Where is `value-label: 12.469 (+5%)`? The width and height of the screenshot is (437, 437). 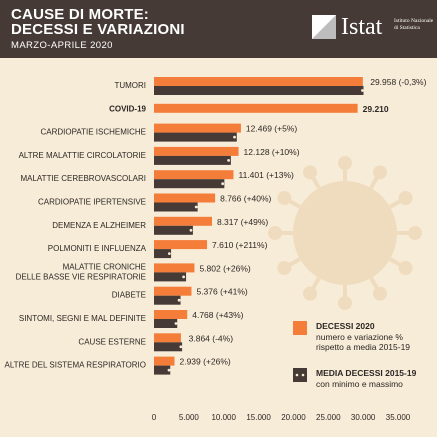 value-label: 12.469 (+5%) is located at coordinates (271, 129).